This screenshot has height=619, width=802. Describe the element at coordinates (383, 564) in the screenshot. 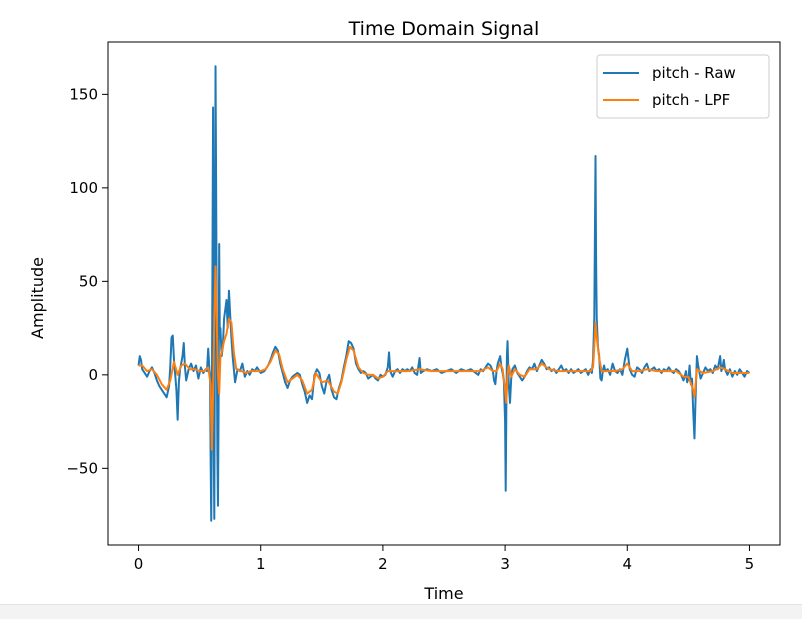

I see `x-tick-label-2: 2` at that location.